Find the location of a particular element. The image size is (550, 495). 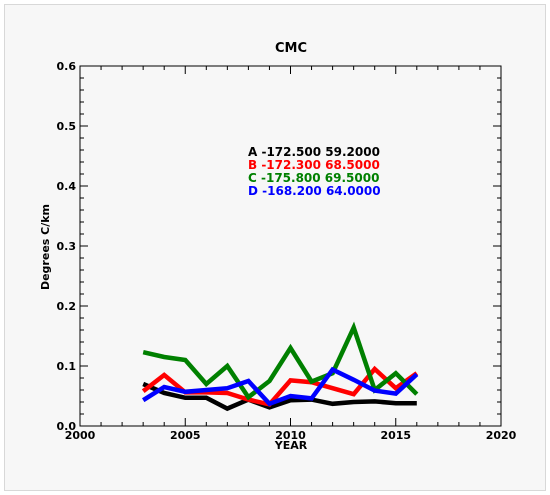

x-tick-label: 2005 is located at coordinates (185, 435).